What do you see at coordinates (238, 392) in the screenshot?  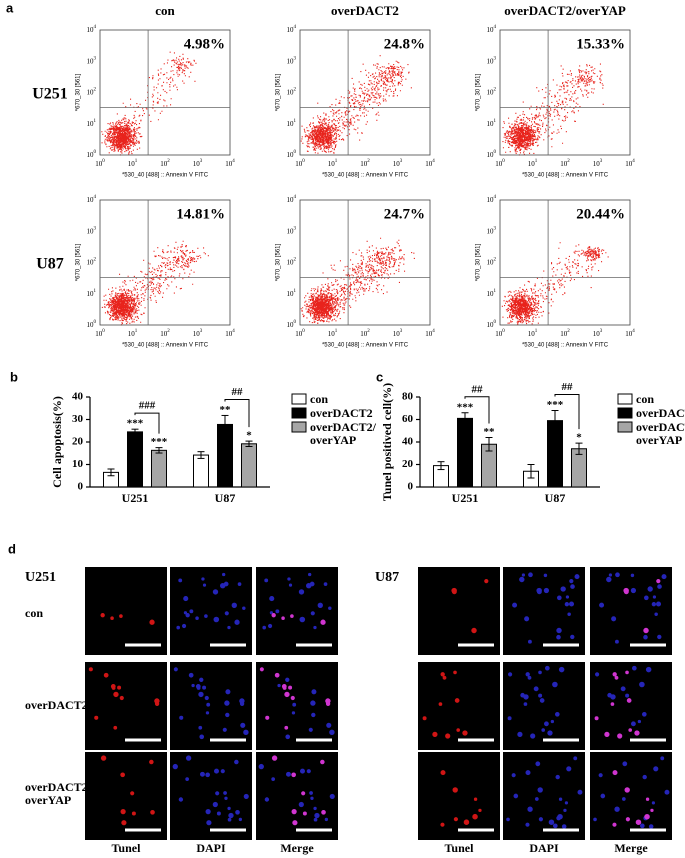 I see `comparison-label: ##` at bounding box center [238, 392].